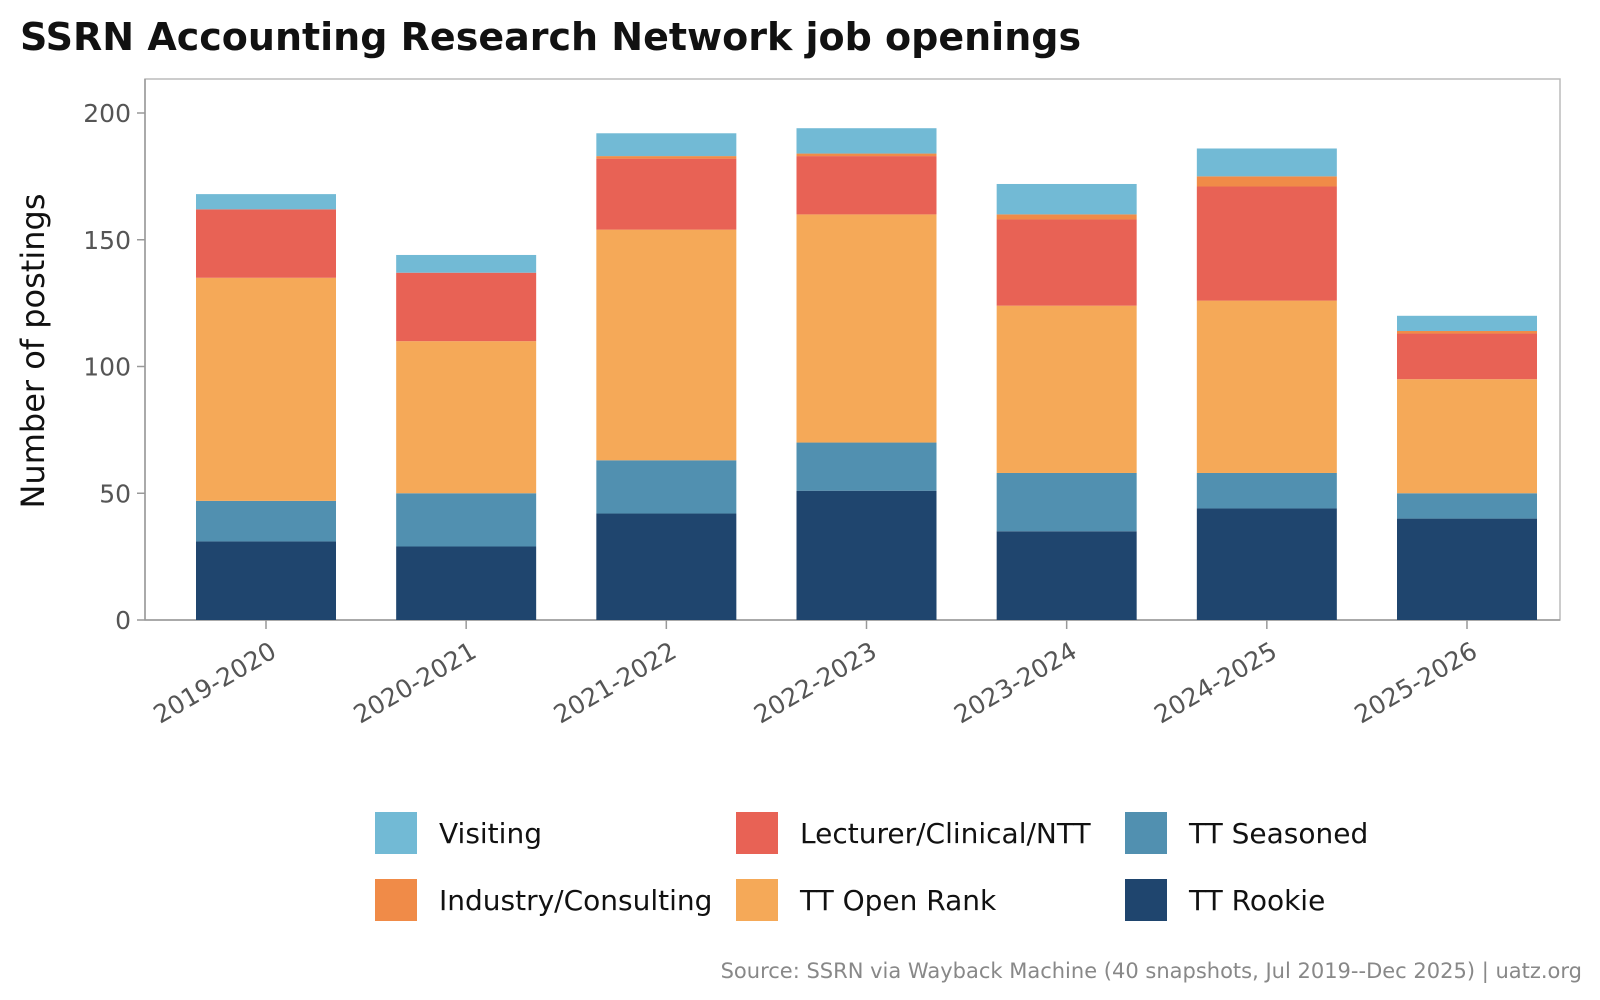 Image resolution: width=1600 pixels, height=1000 pixels. Describe the element at coordinates (1256, 900) in the screenshot. I see `legend-label: TT Rookie` at that location.